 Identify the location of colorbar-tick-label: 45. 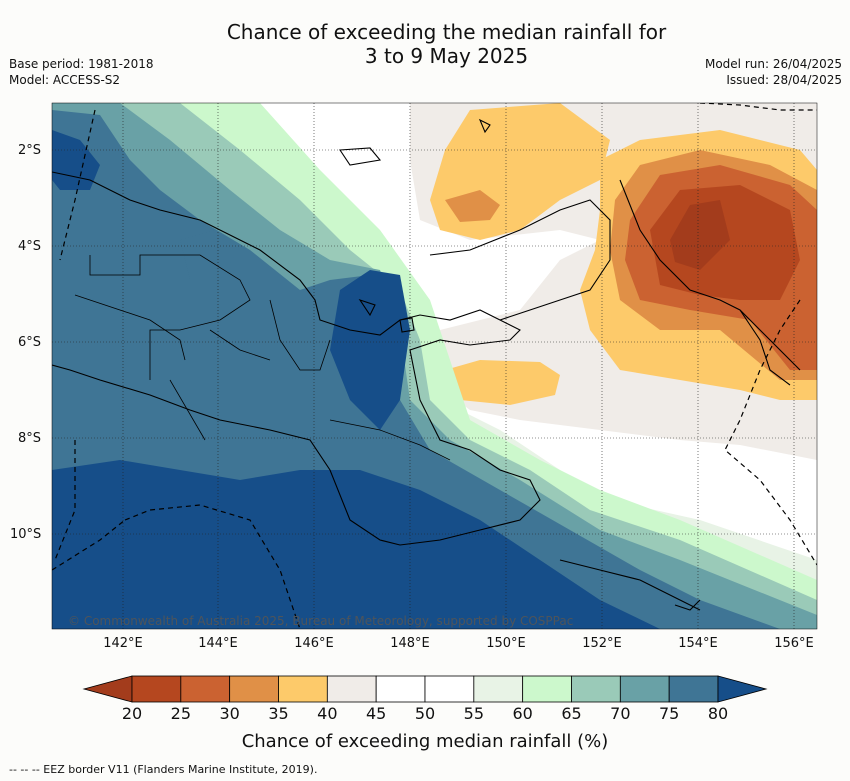
(376, 713).